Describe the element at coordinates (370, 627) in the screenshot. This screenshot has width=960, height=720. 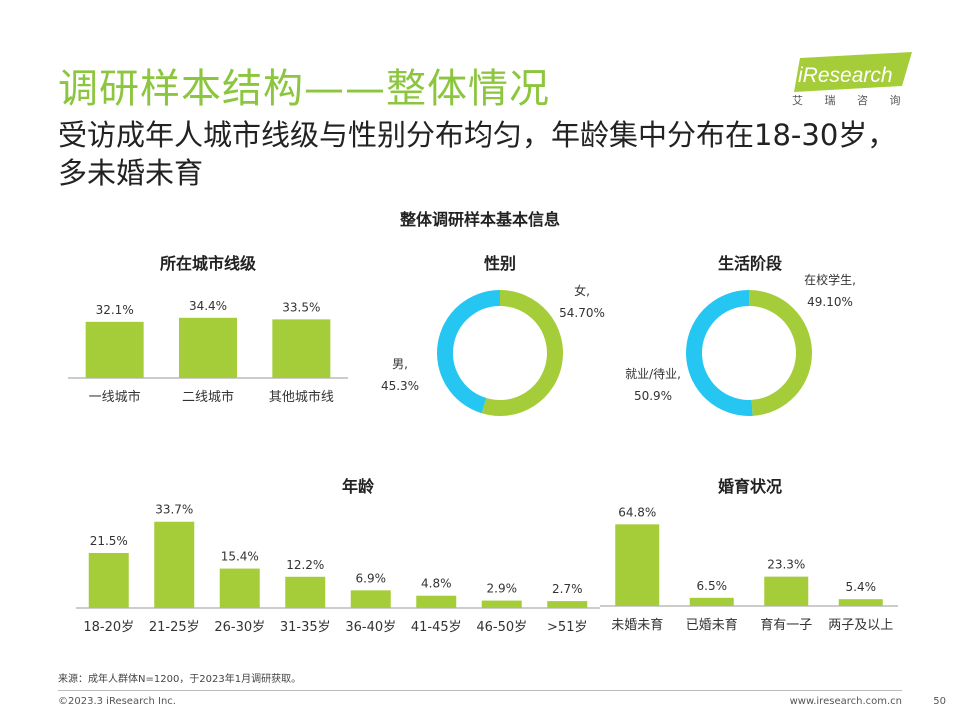
I see `age-tick-label: 36-40岁` at that location.